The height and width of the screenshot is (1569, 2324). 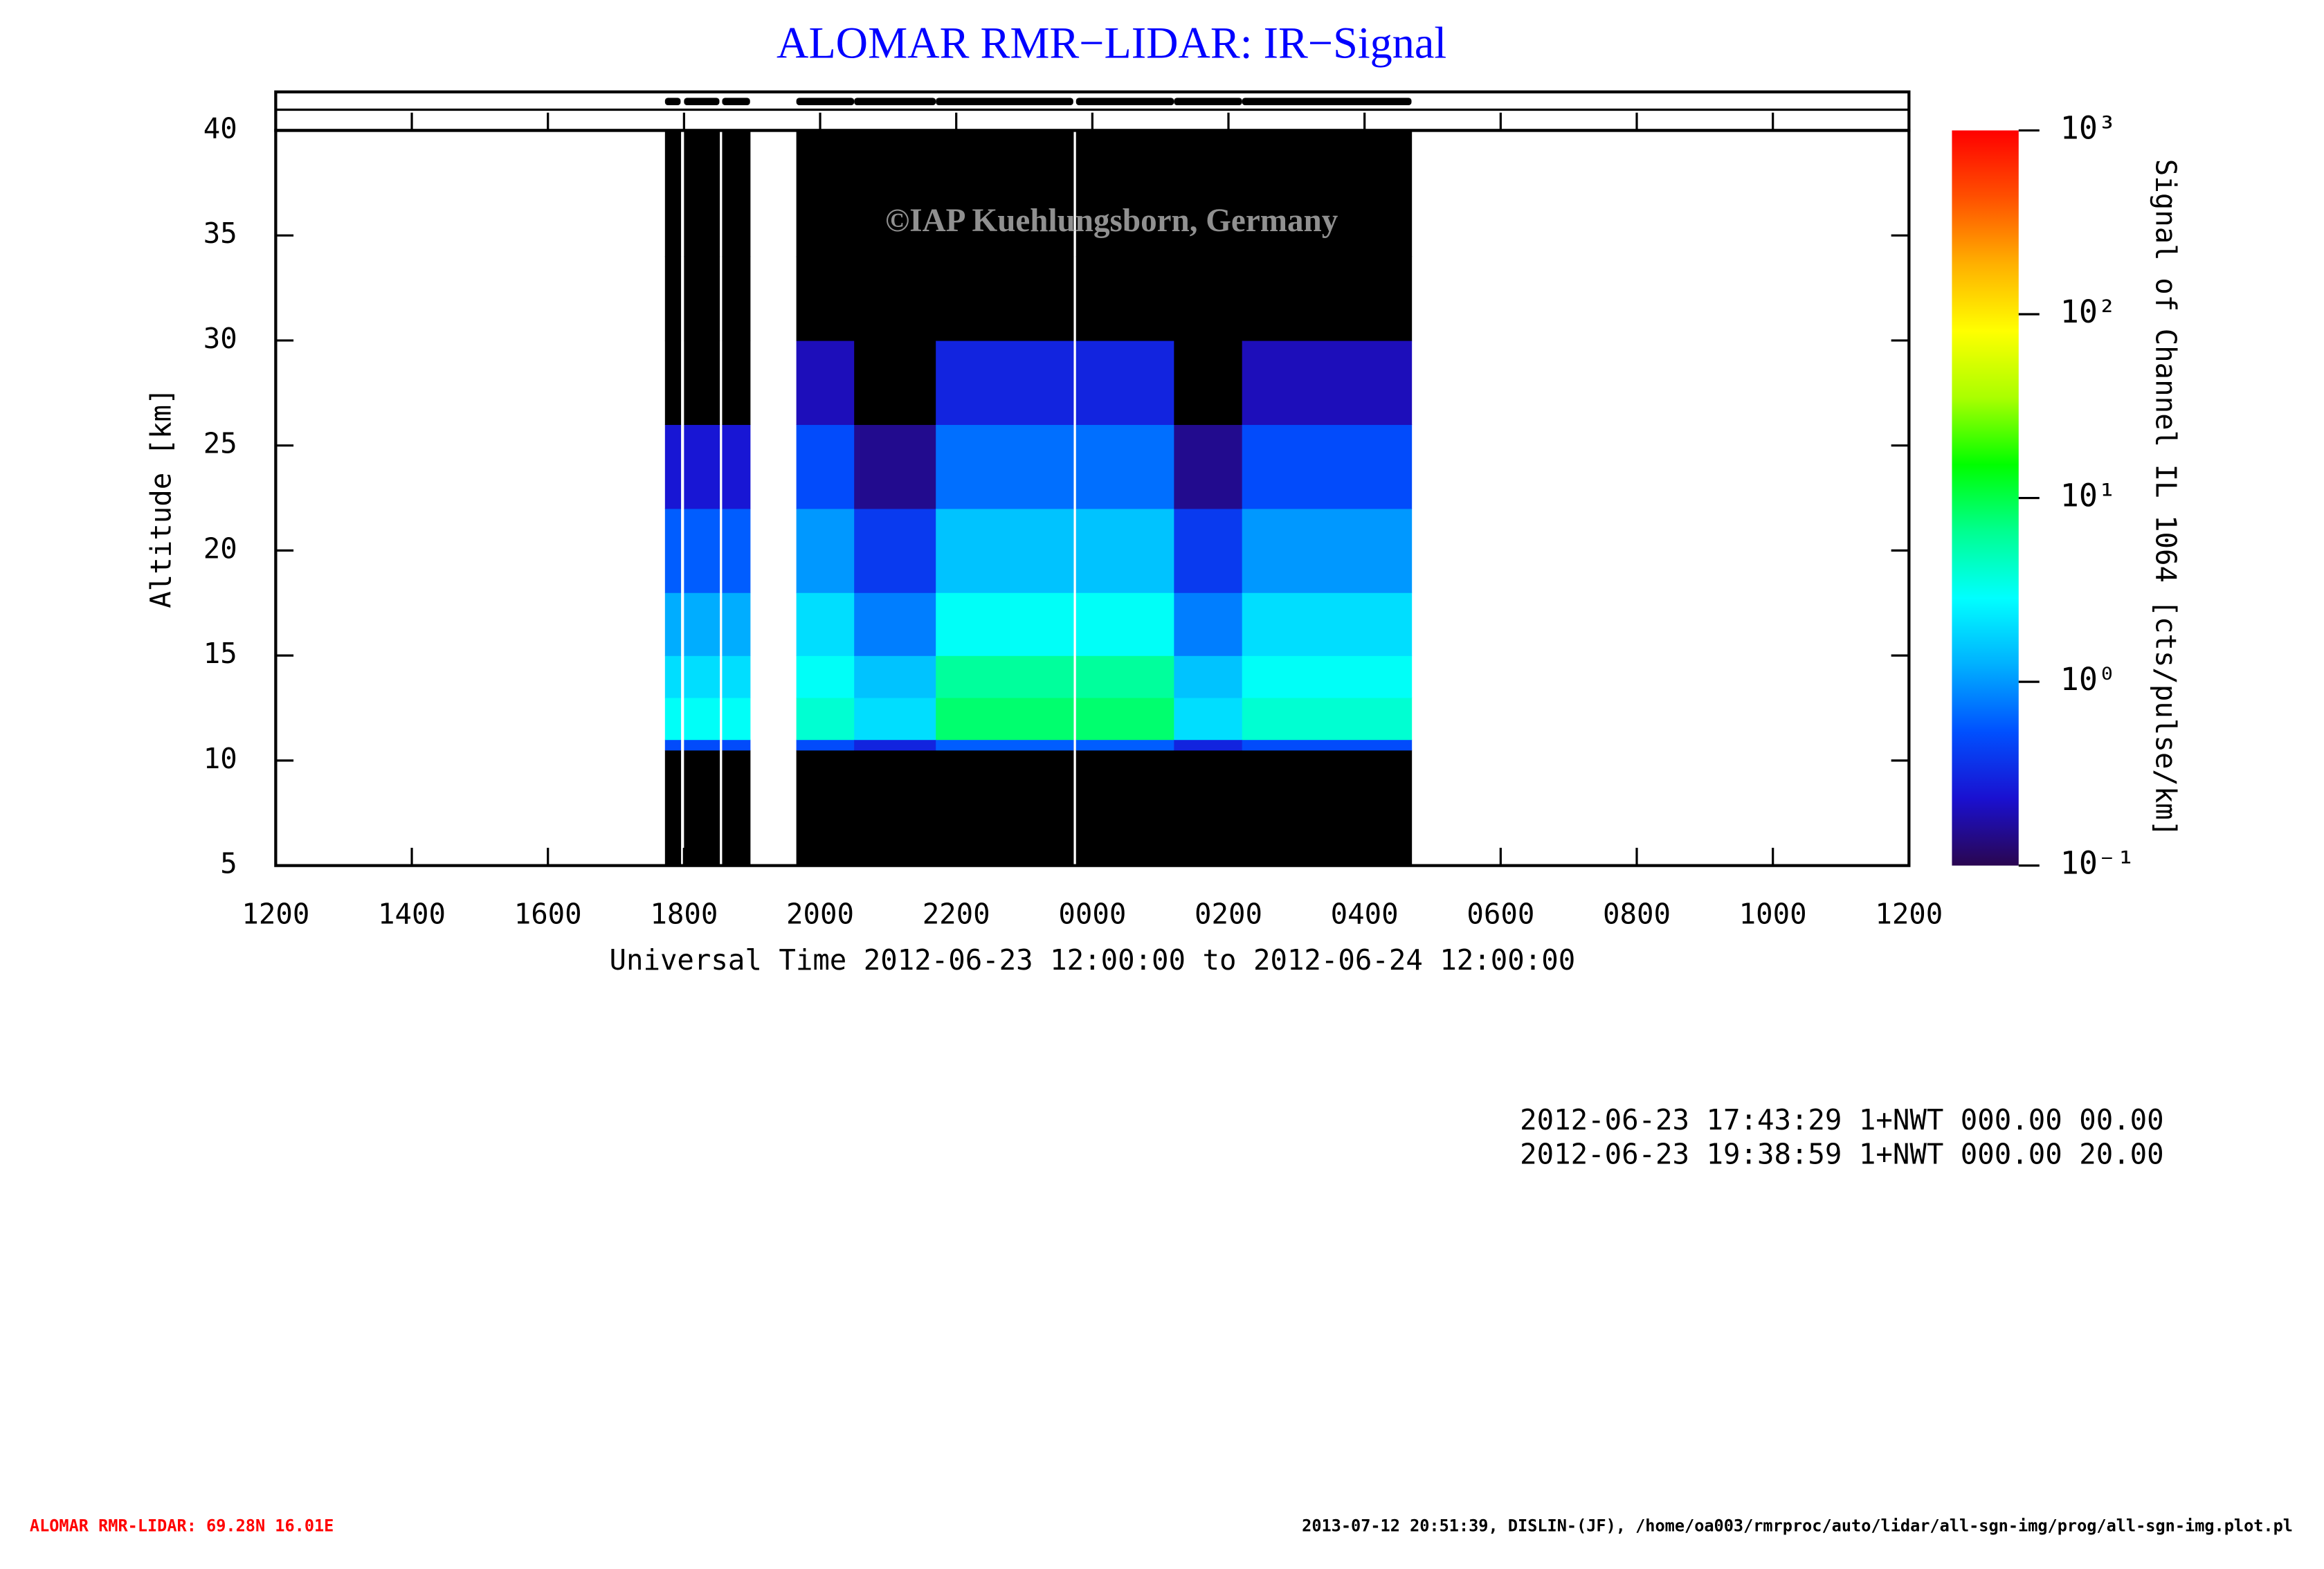 What do you see at coordinates (220, 548) in the screenshot?
I see `y-tick-label: 20` at bounding box center [220, 548].